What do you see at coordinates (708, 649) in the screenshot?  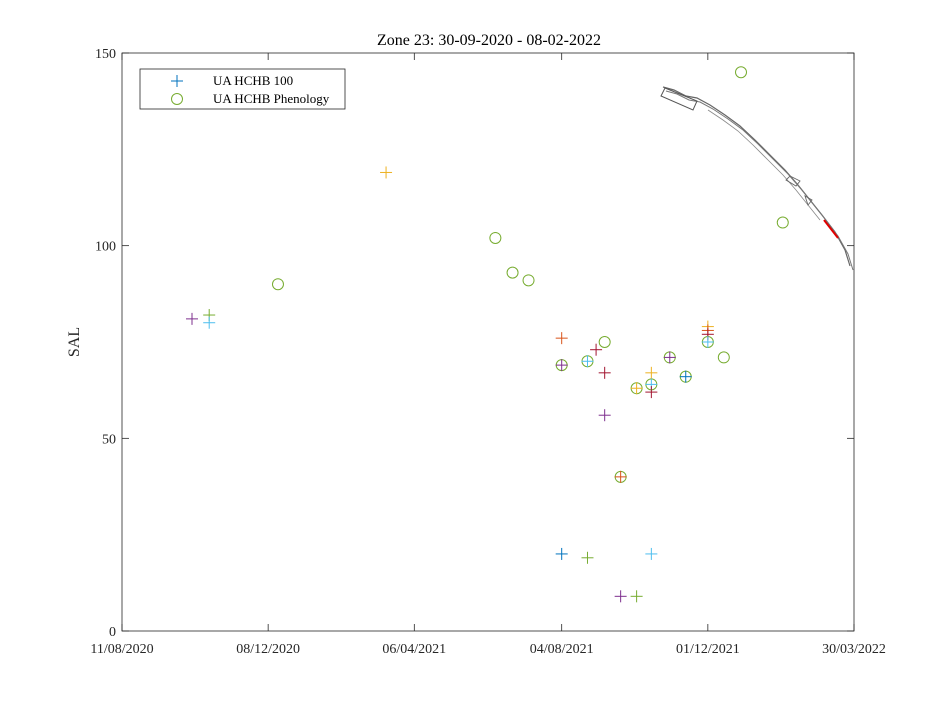 I see `x-tick-label: 01/12/2021` at bounding box center [708, 649].